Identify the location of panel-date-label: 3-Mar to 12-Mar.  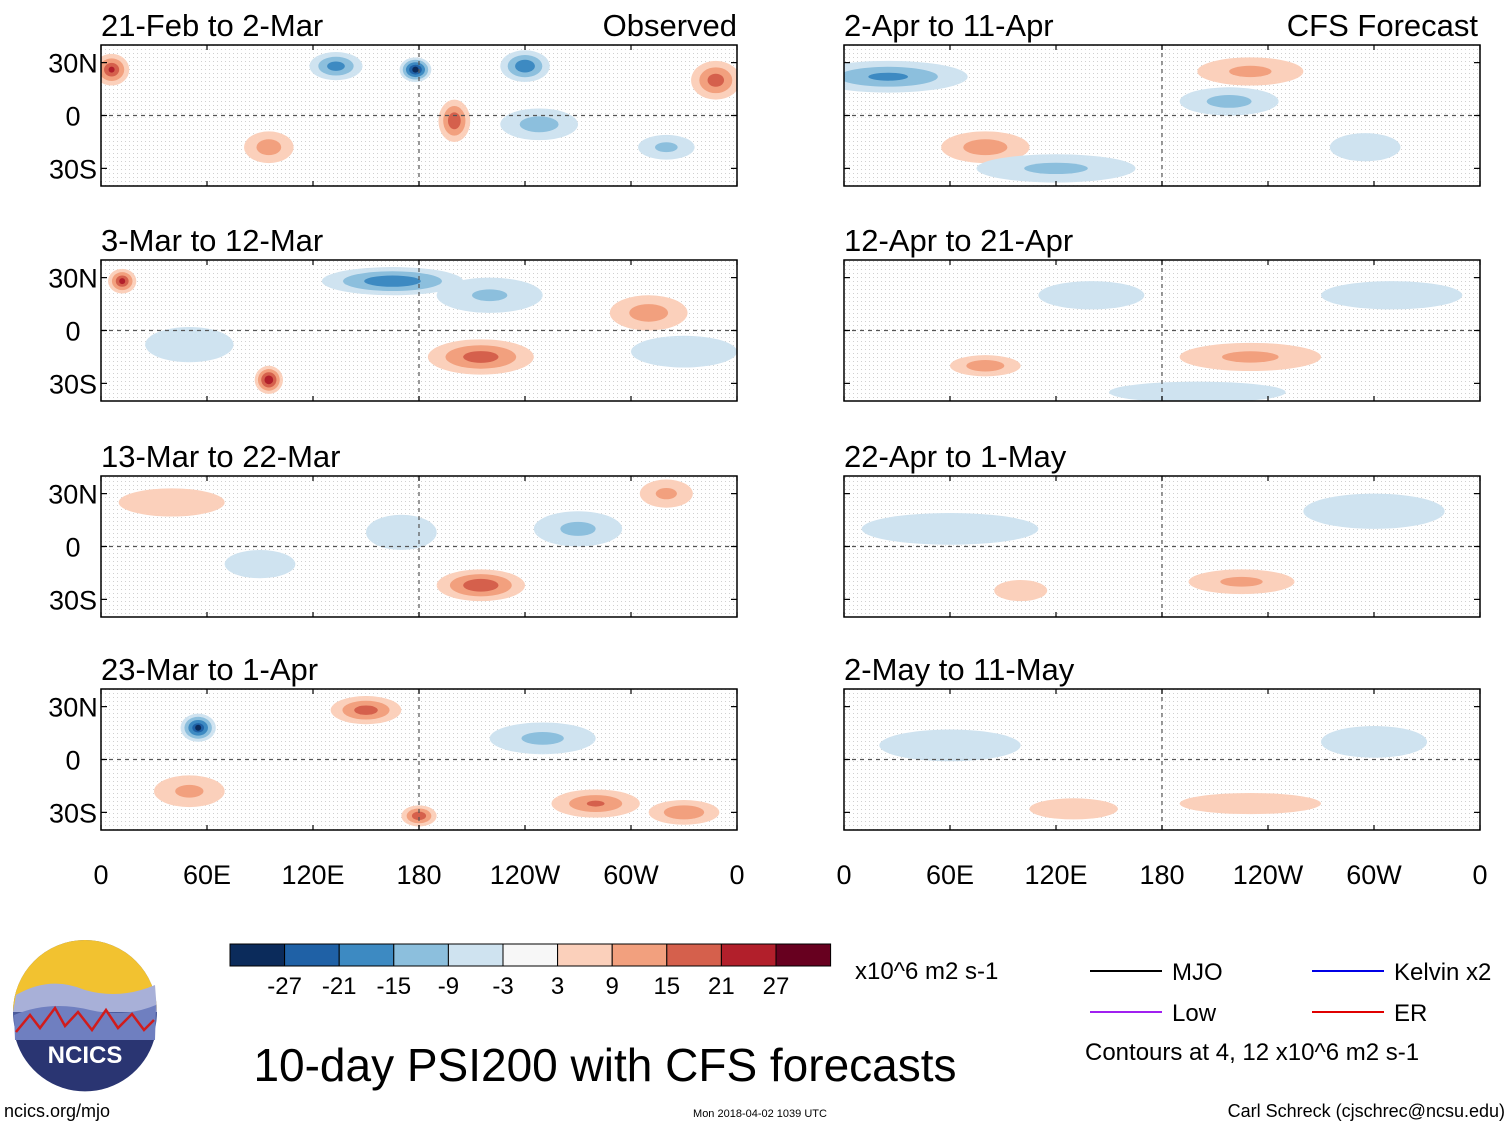
(212, 240).